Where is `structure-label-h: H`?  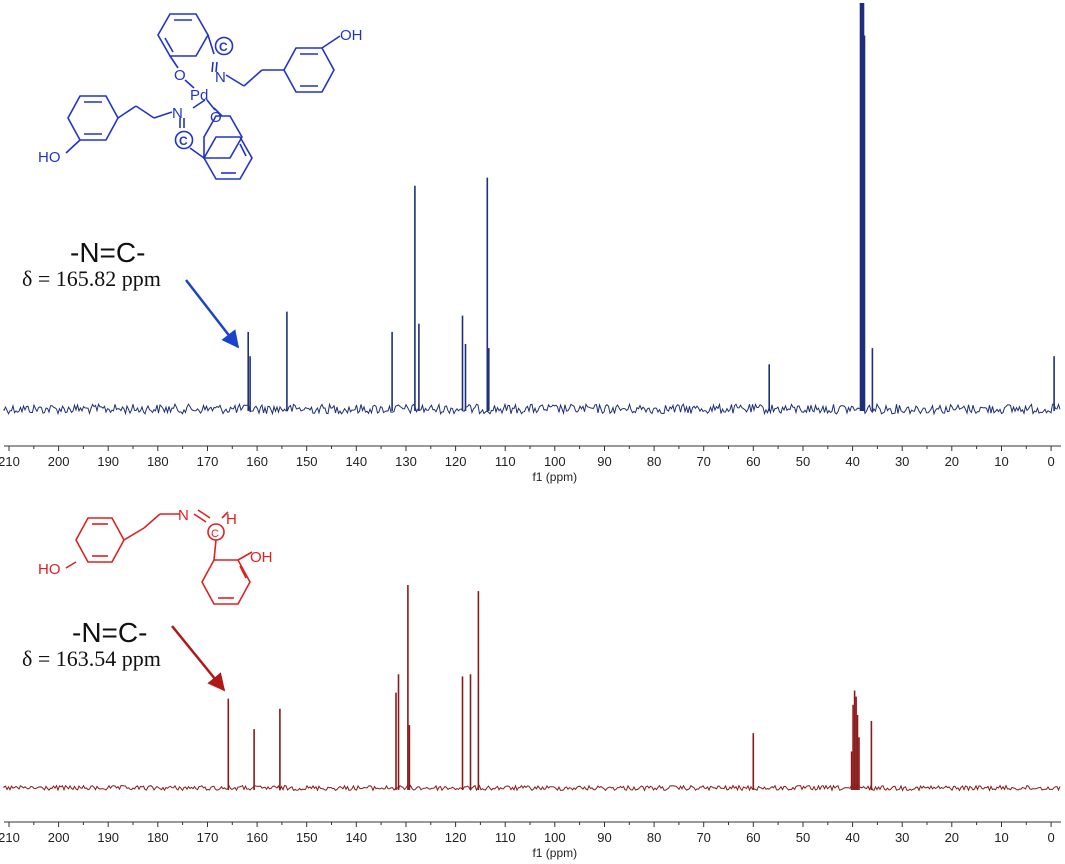 structure-label-h: H is located at coordinates (231, 519).